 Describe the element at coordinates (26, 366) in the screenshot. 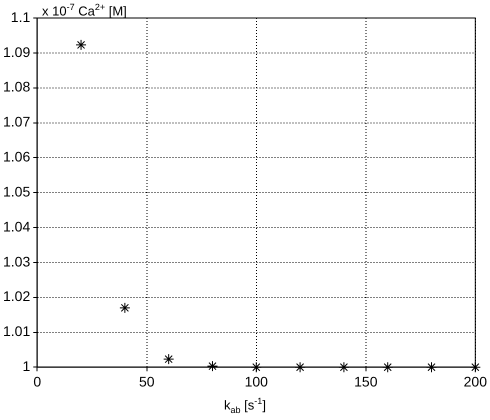

I see `y-tick-label: 1` at that location.